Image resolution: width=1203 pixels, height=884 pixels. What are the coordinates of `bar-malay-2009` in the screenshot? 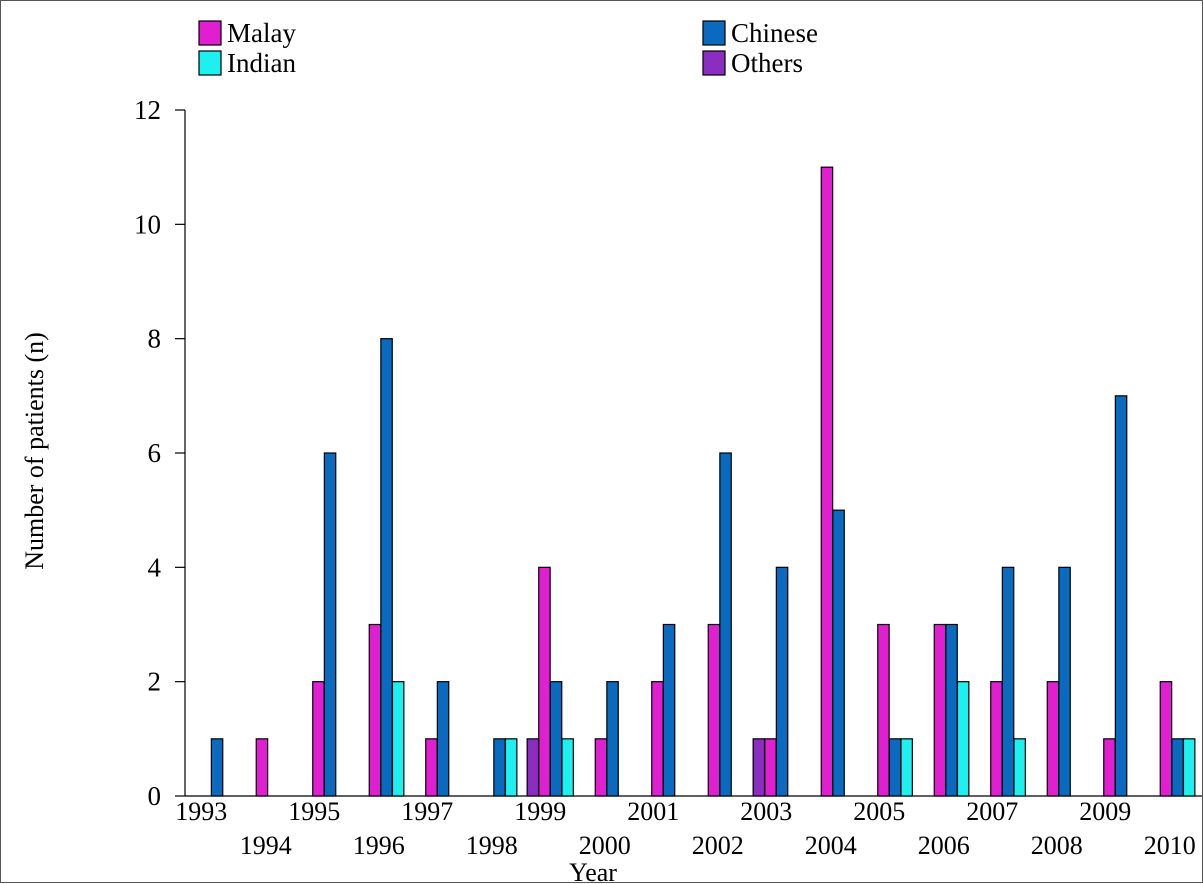 It's located at (1109, 767).